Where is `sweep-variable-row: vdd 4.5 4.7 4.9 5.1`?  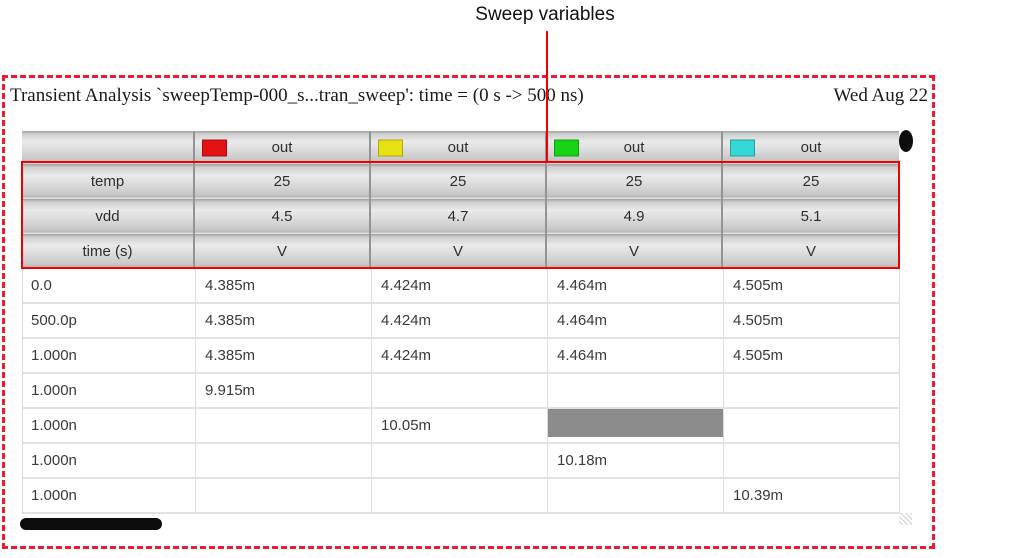 sweep-variable-row: vdd 4.5 4.7 4.9 5.1 is located at coordinates (460, 216).